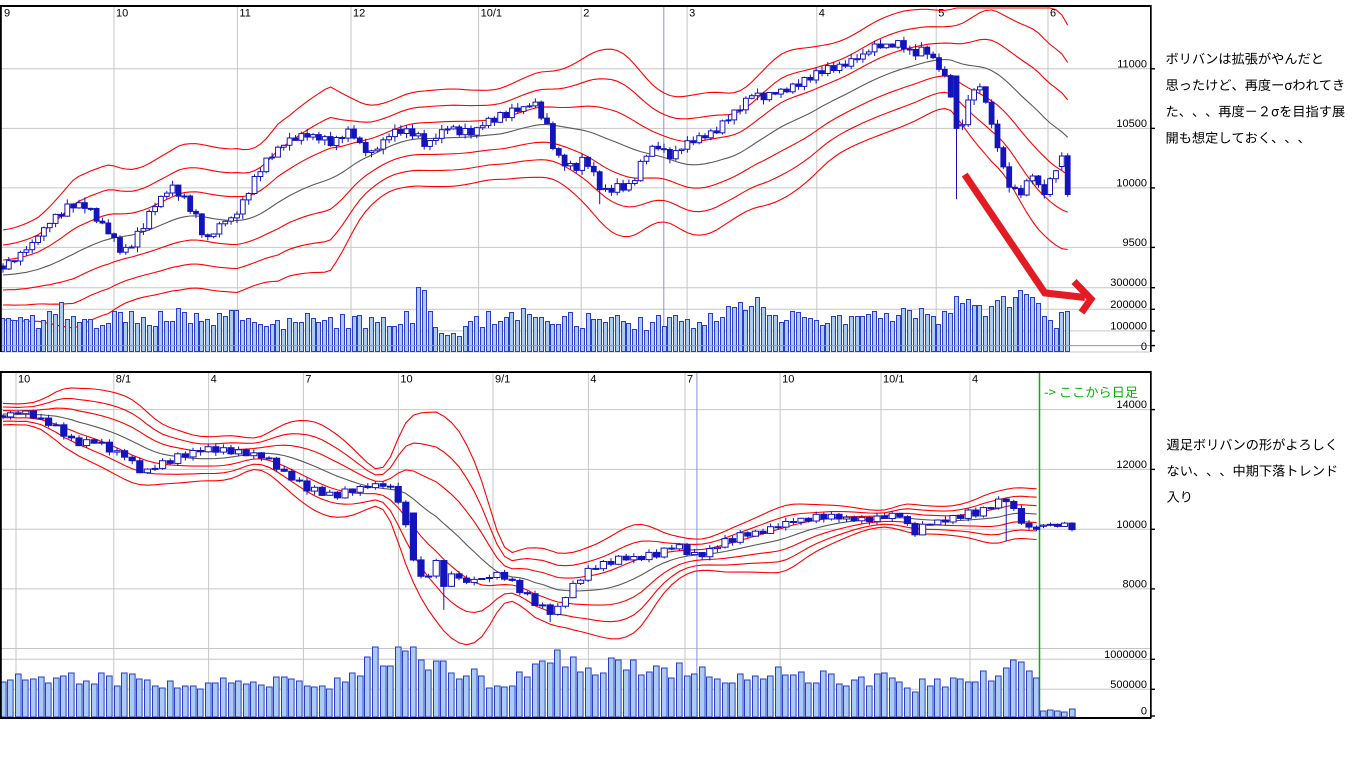  Describe the element at coordinates (1131, 124) in the screenshot. I see `svg-text: 10500` at that location.